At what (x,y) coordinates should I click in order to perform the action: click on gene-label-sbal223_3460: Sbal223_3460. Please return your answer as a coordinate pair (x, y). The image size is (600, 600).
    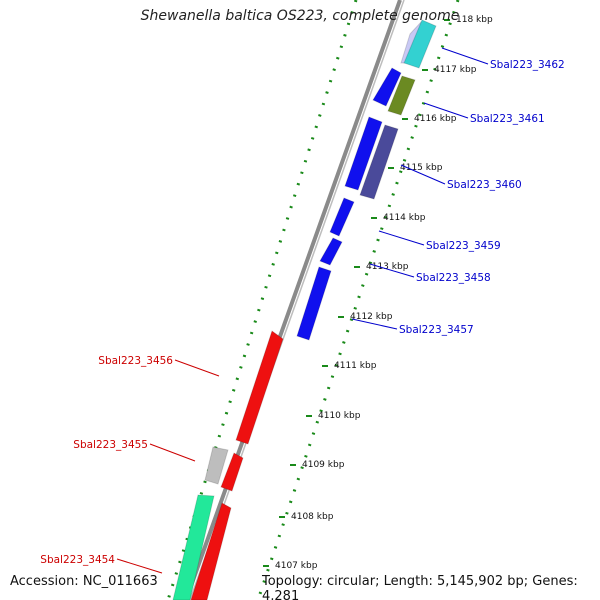
    Looking at the image, I should click on (484, 185).